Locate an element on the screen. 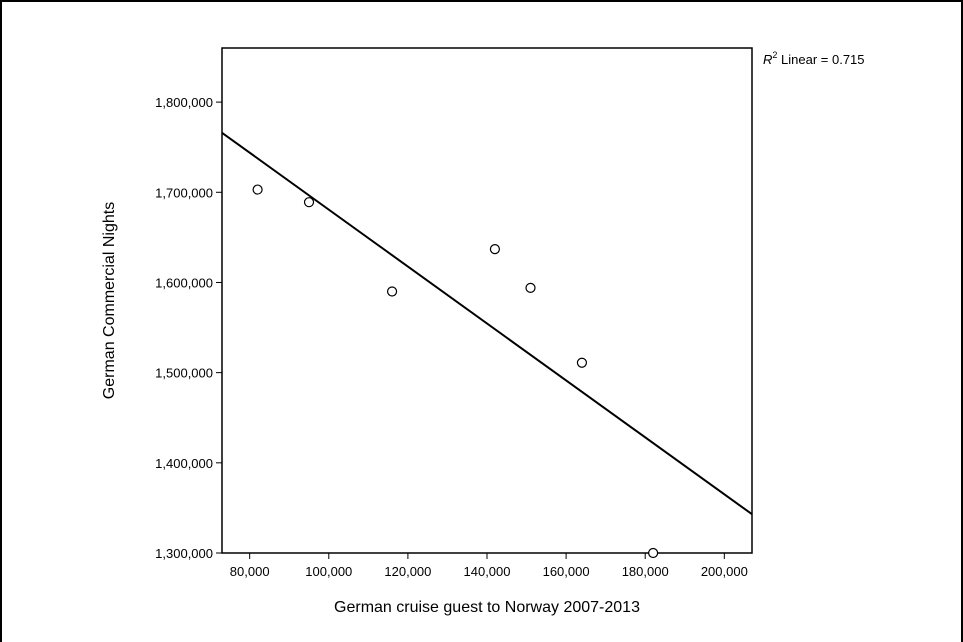 This screenshot has height=642, width=963. y-tick-label: 1,800,000 is located at coordinates (184, 102).